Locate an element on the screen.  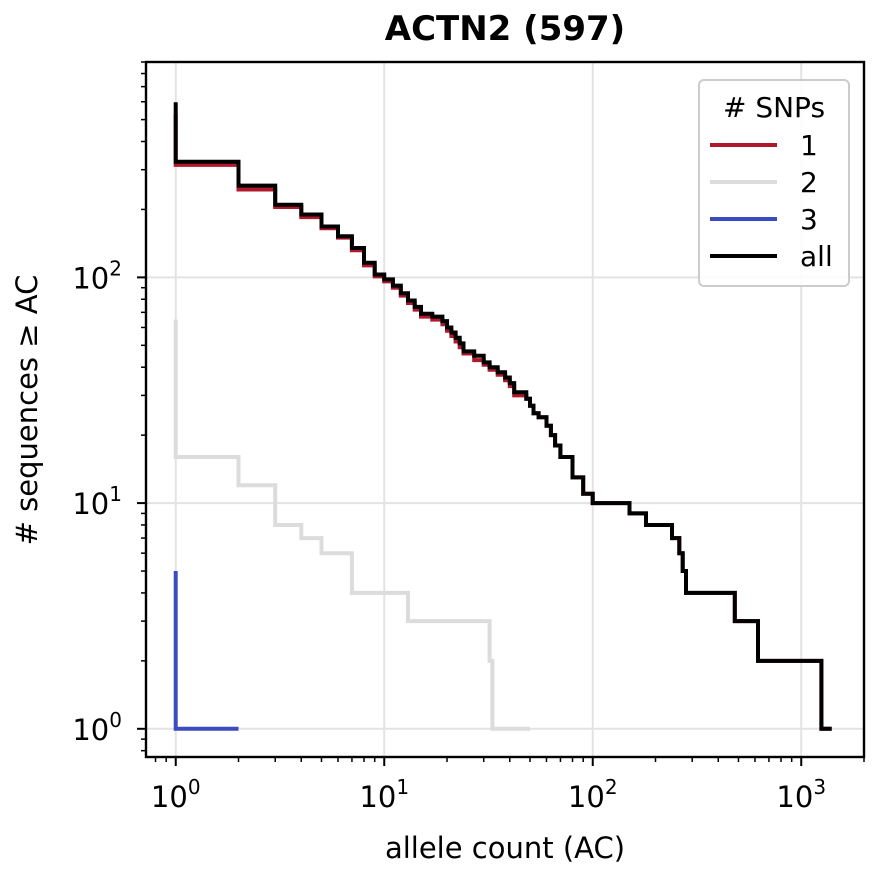
x-tick-label-3: 10³ is located at coordinates (801, 794).